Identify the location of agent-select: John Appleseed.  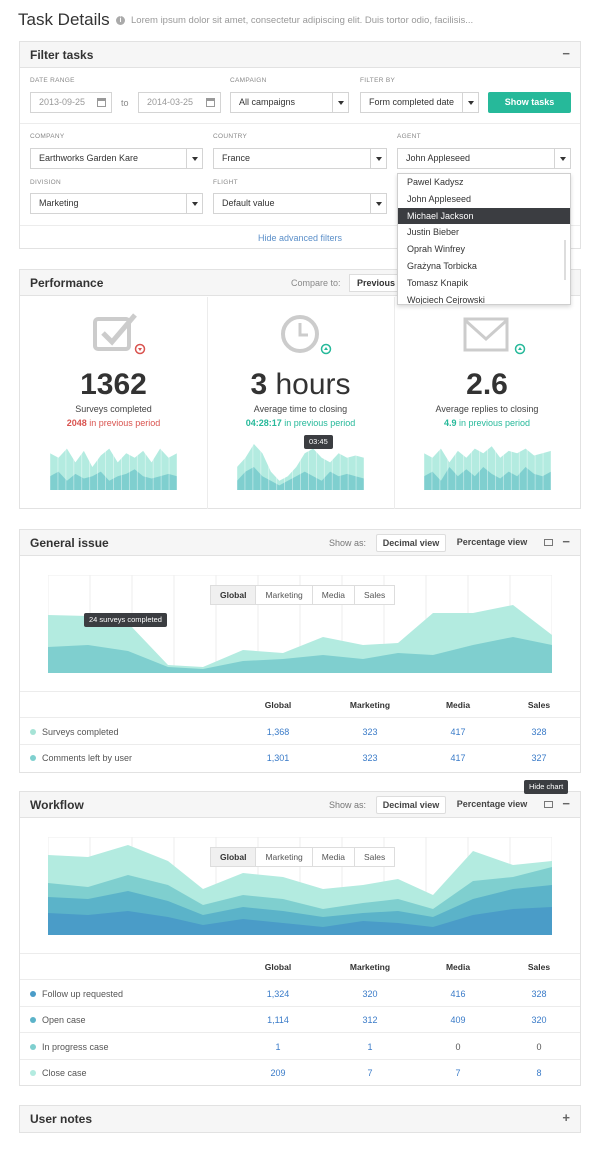
(484, 158).